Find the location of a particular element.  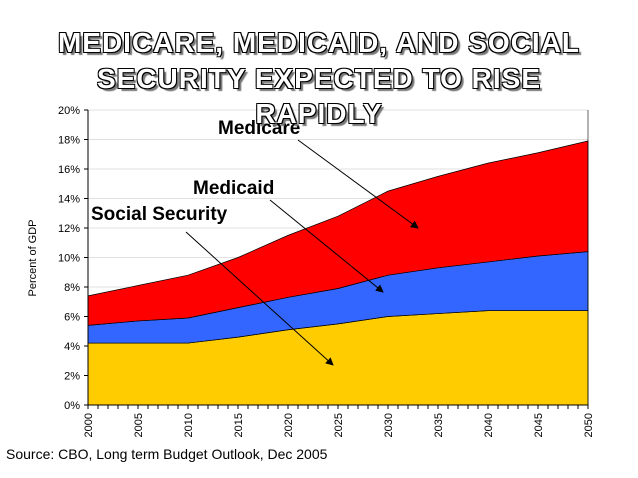

title-line-2: SECURITY EXPECTED TO RISE is located at coordinates (319, 78).